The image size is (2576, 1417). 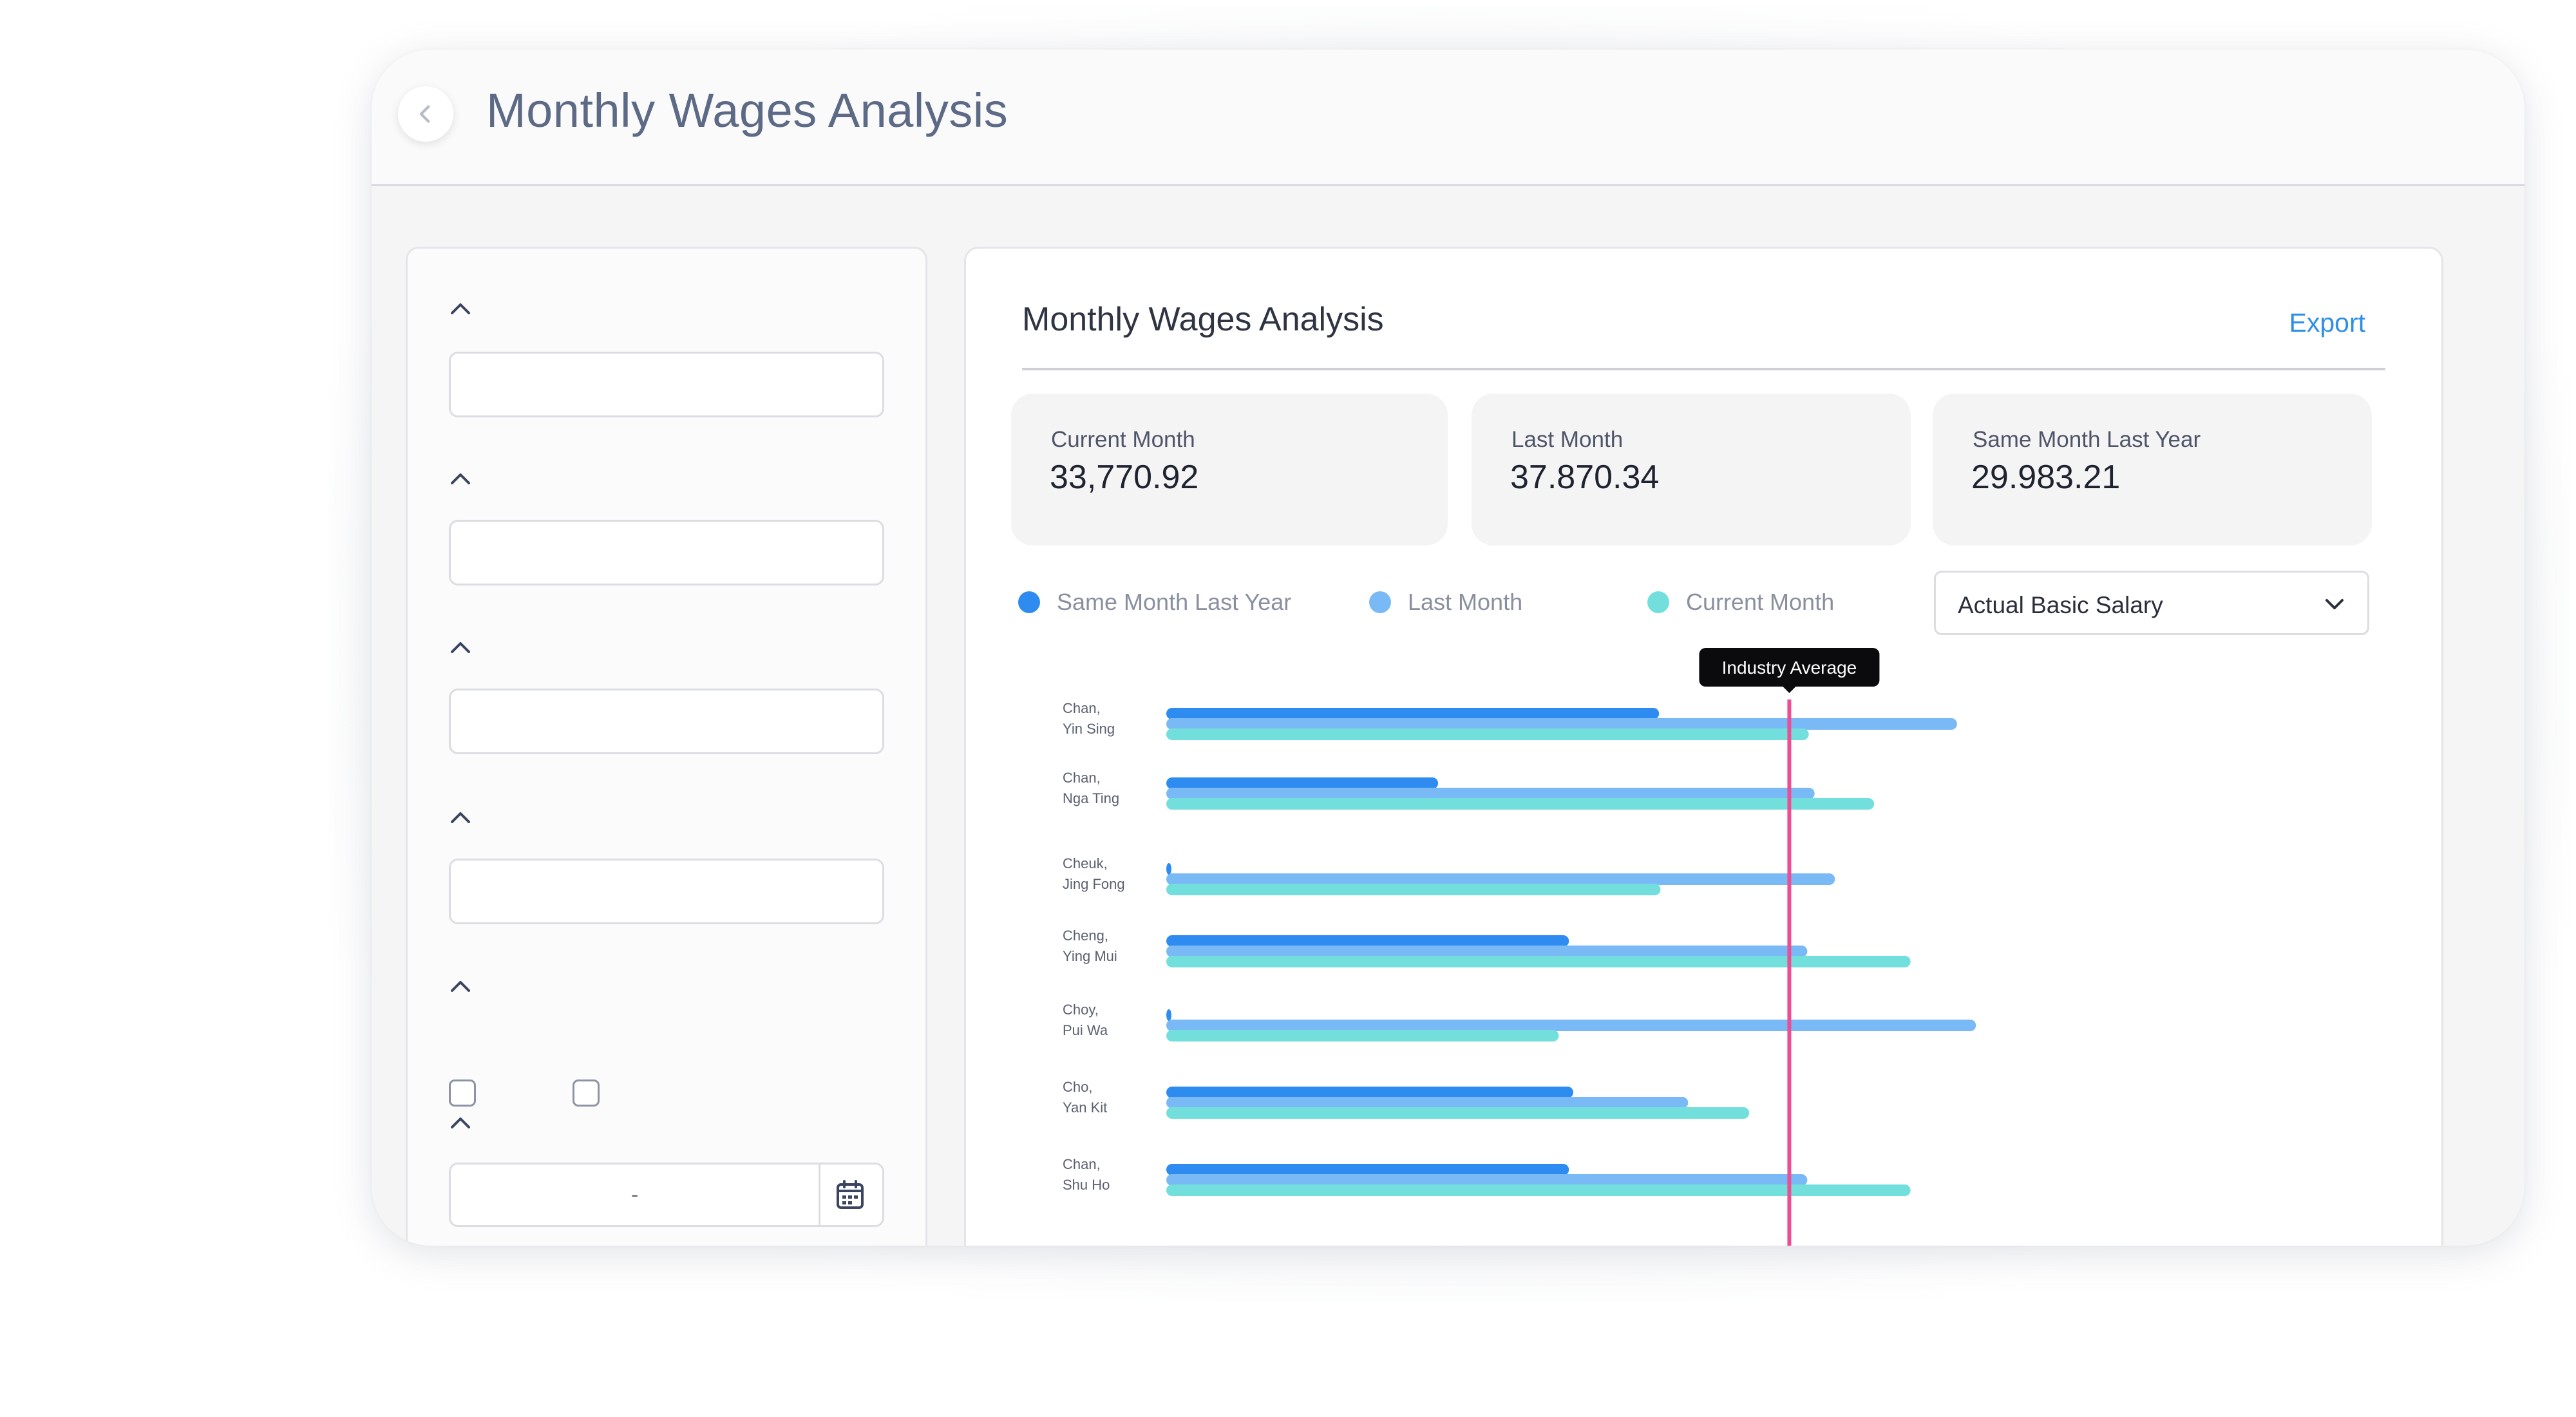 I want to click on category-label: Cheuk,, so click(x=1085, y=863).